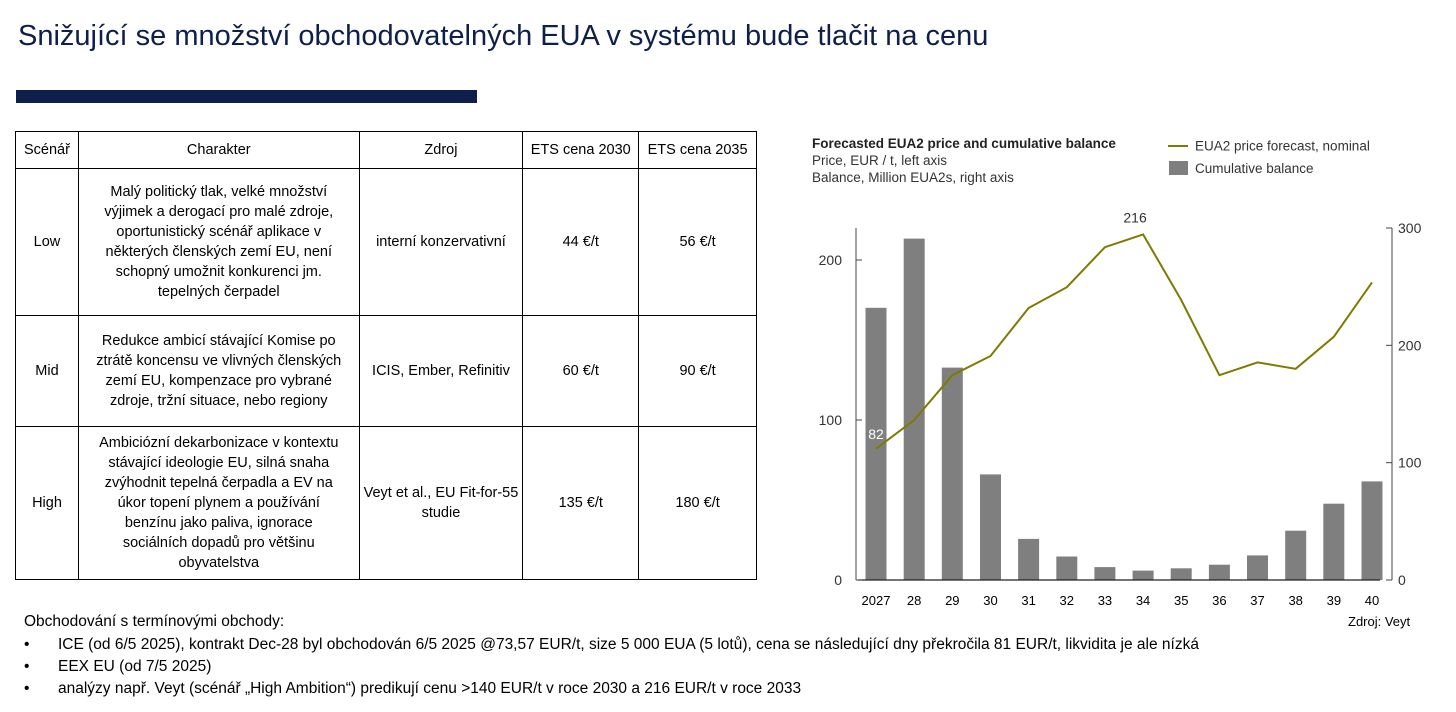 Image resolution: width=1456 pixels, height=712 pixels. What do you see at coordinates (879, 160) in the screenshot?
I see `chart-subtitle-price: Price, EUR / t, left axis` at bounding box center [879, 160].